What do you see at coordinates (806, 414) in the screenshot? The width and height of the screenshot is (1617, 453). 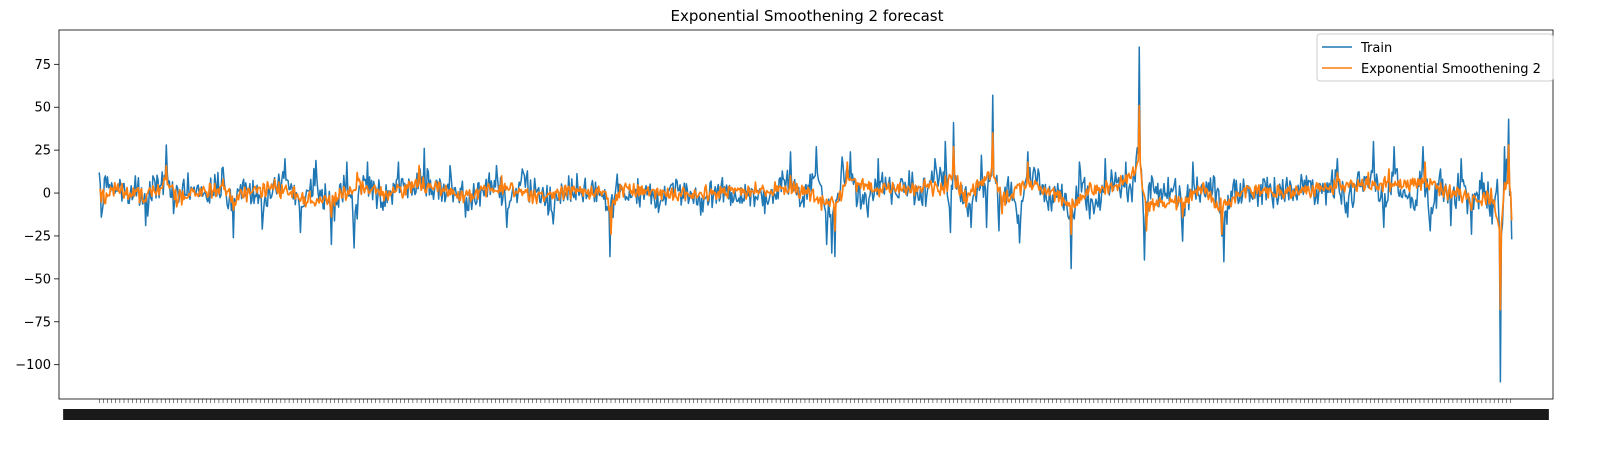 I see `x-tick-label-band` at bounding box center [806, 414].